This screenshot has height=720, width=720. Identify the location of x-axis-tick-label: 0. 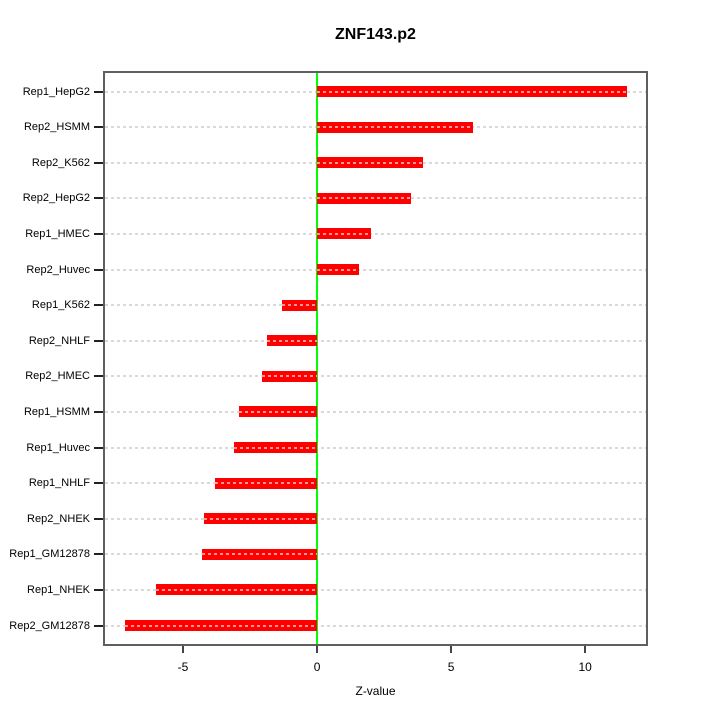
(317, 667).